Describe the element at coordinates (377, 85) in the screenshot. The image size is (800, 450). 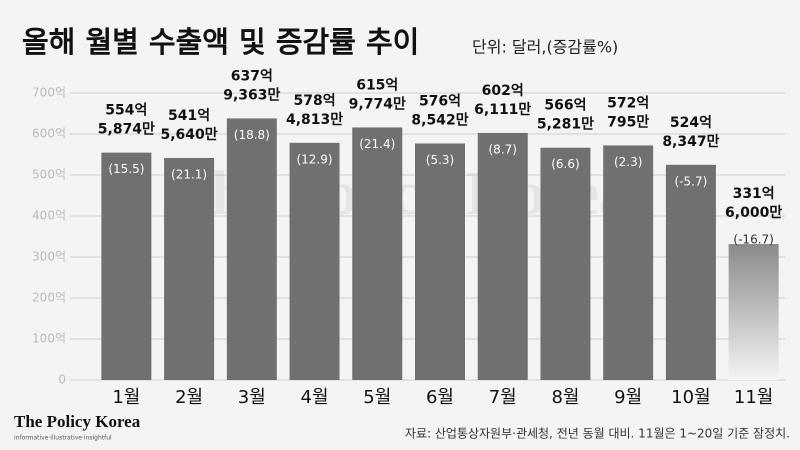
I see `value-label: 615억` at that location.